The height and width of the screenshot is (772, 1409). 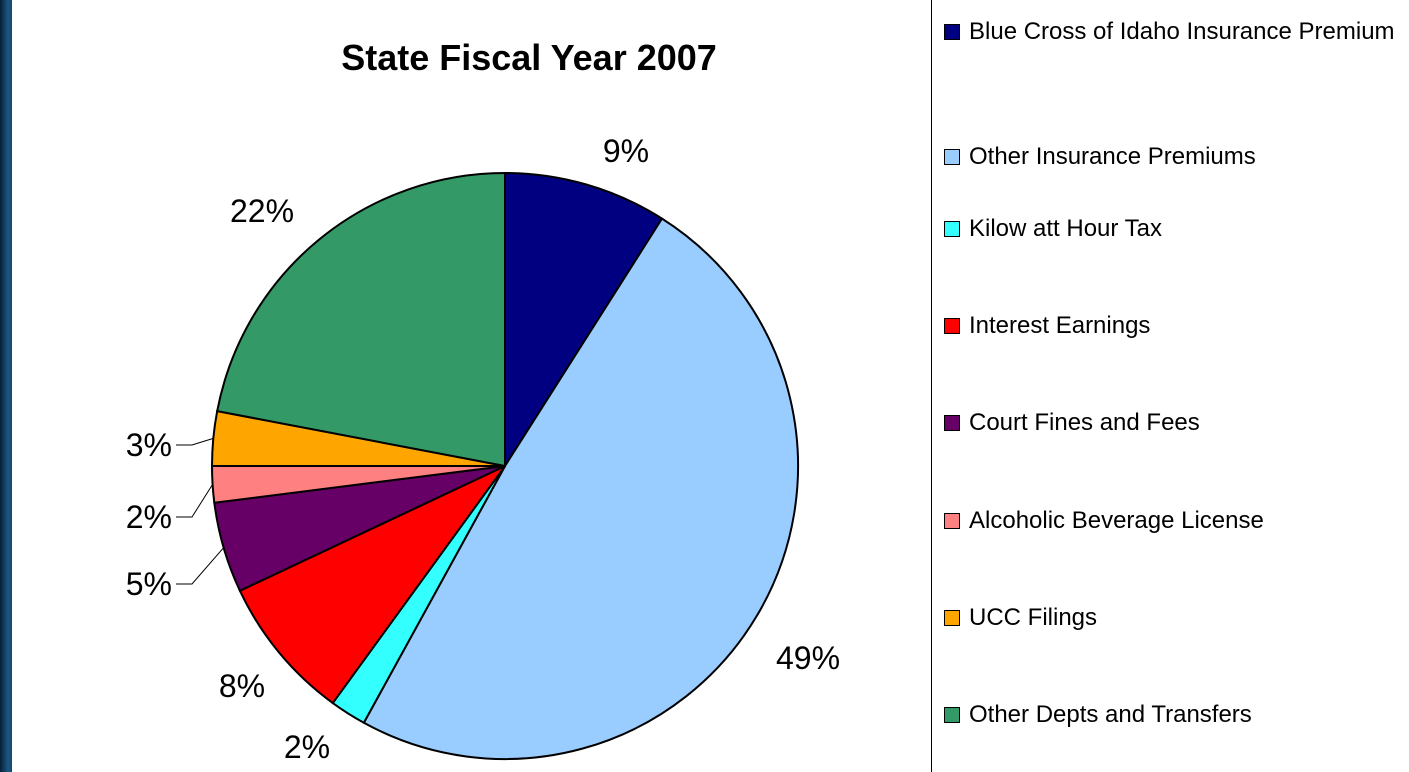 I want to click on chart-title: State Fiscal Year 2007, so click(x=529, y=57).